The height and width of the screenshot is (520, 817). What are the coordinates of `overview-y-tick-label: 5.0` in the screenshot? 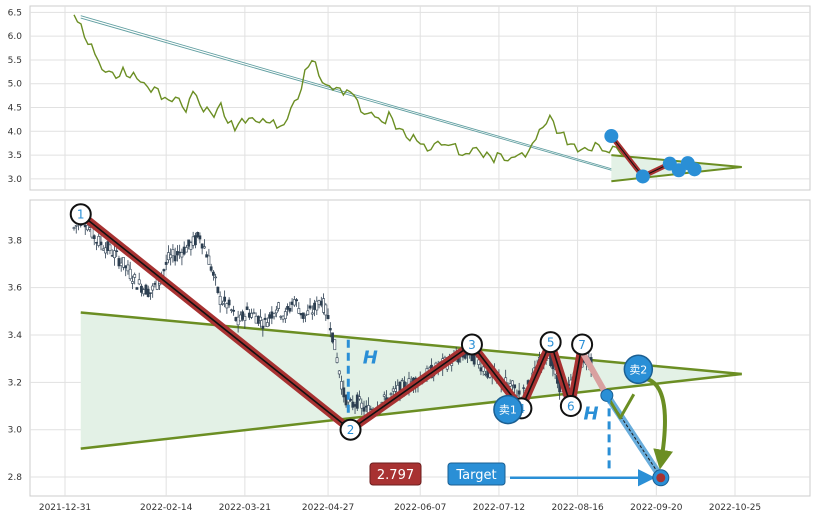 It's located at (15, 85).